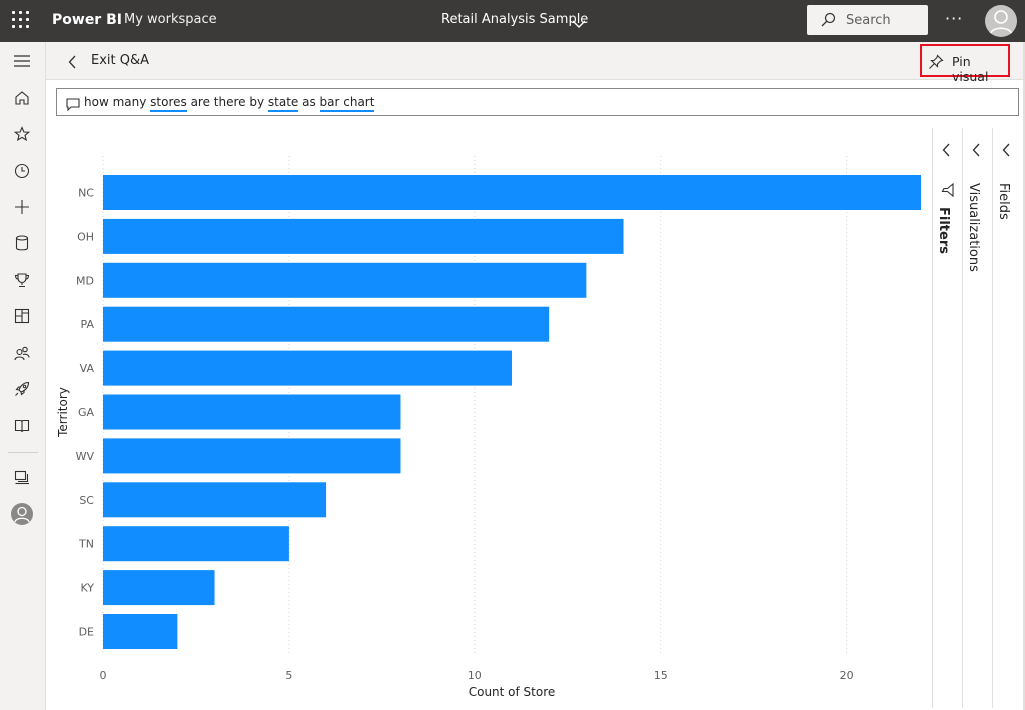  Describe the element at coordinates (86, 544) in the screenshot. I see `y-tick-label: TN` at that location.